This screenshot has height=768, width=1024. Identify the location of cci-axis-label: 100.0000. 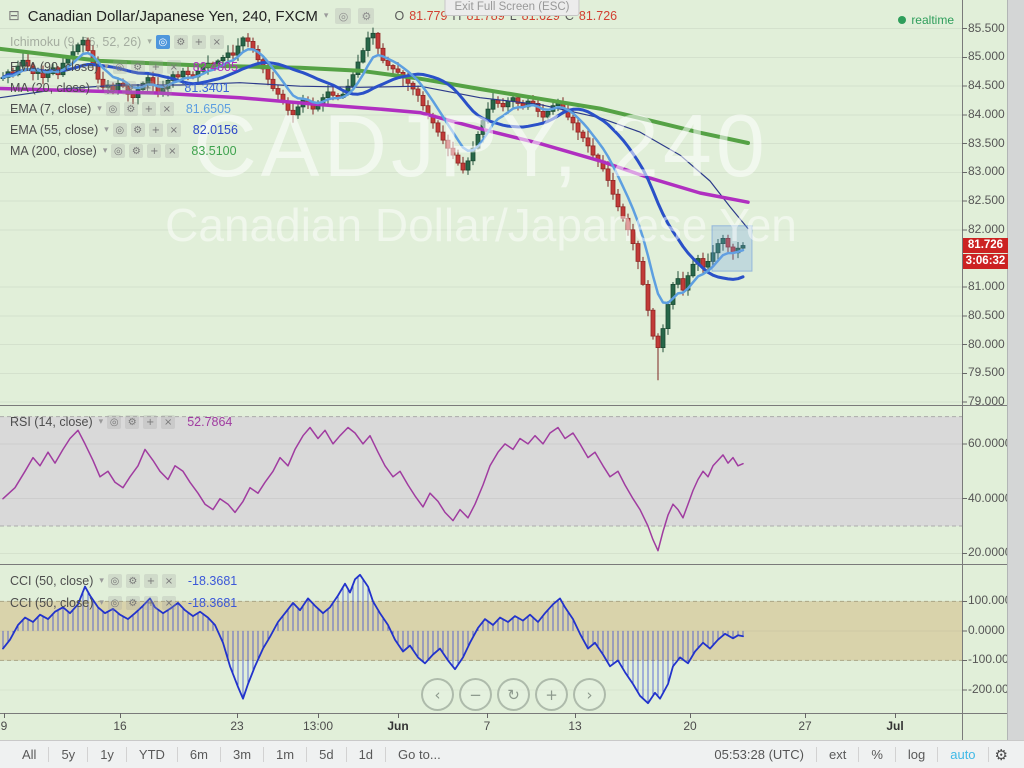
(993, 600).